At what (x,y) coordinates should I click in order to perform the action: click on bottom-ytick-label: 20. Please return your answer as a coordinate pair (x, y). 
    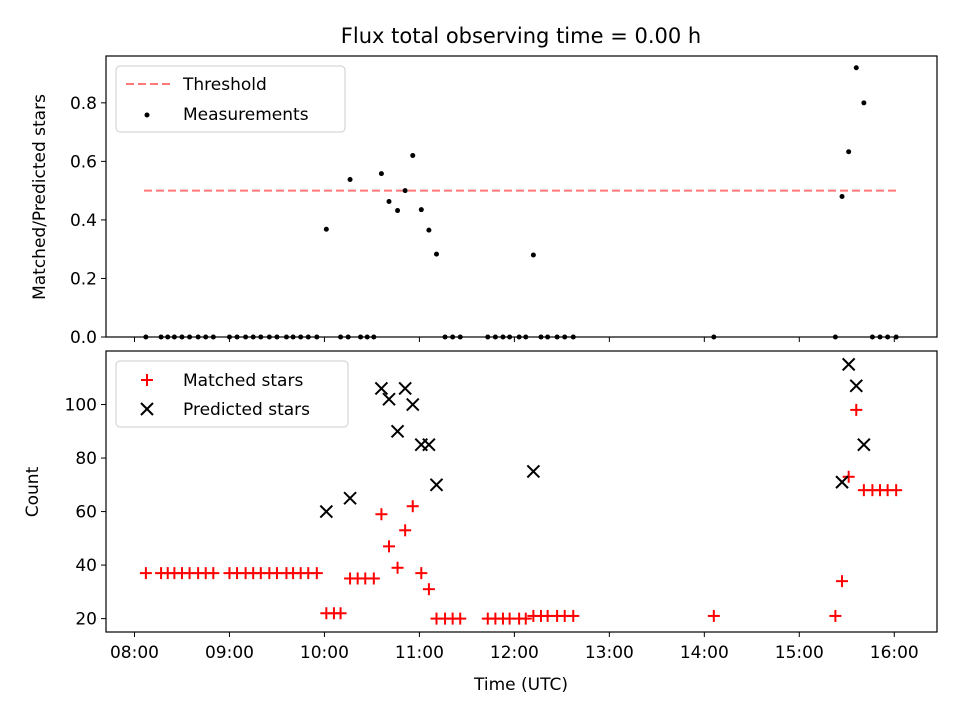
    Looking at the image, I should click on (86, 620).